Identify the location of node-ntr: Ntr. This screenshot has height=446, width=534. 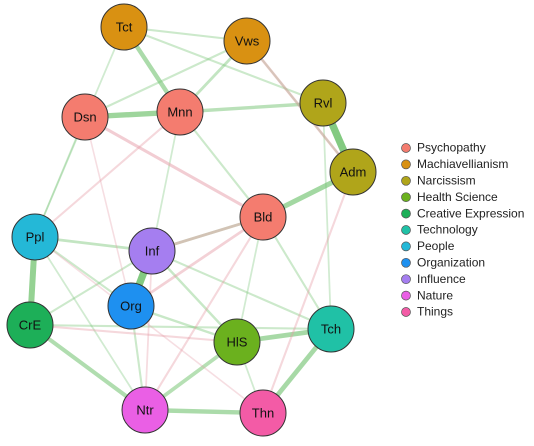
(145, 410).